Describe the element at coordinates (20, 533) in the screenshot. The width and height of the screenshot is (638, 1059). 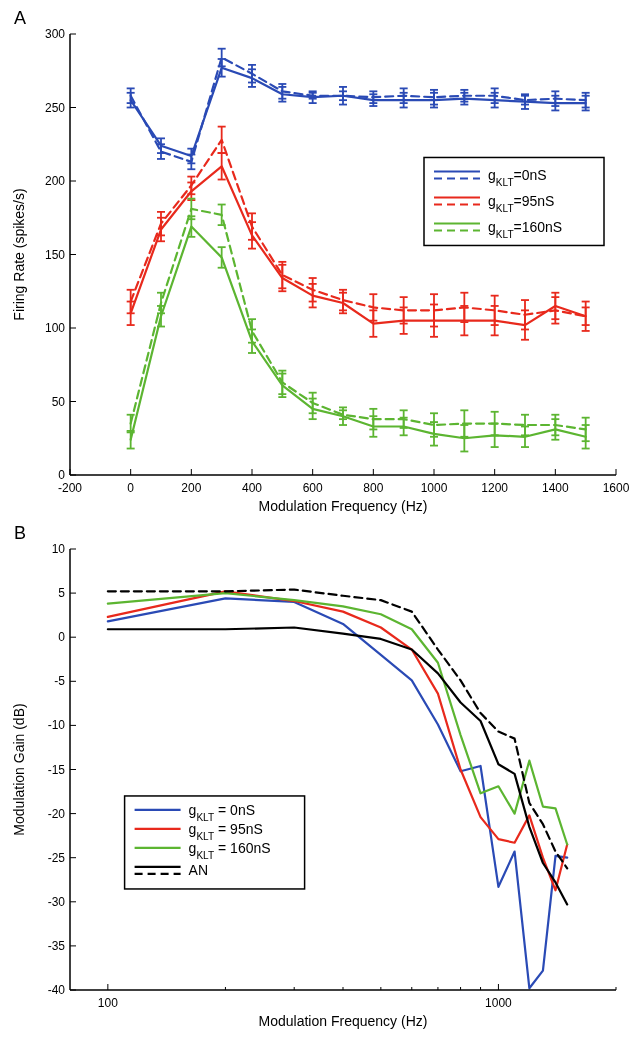
I see `chart-title: B` at that location.